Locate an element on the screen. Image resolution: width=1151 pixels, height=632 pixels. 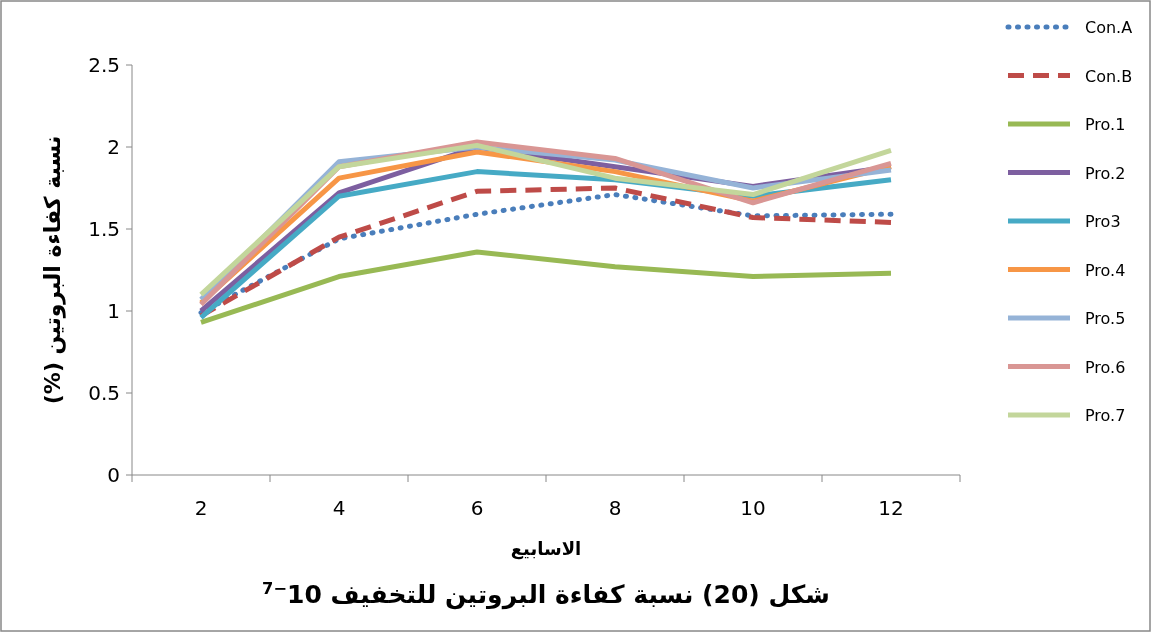
y-tick-label: 0 is located at coordinates (113, 475).